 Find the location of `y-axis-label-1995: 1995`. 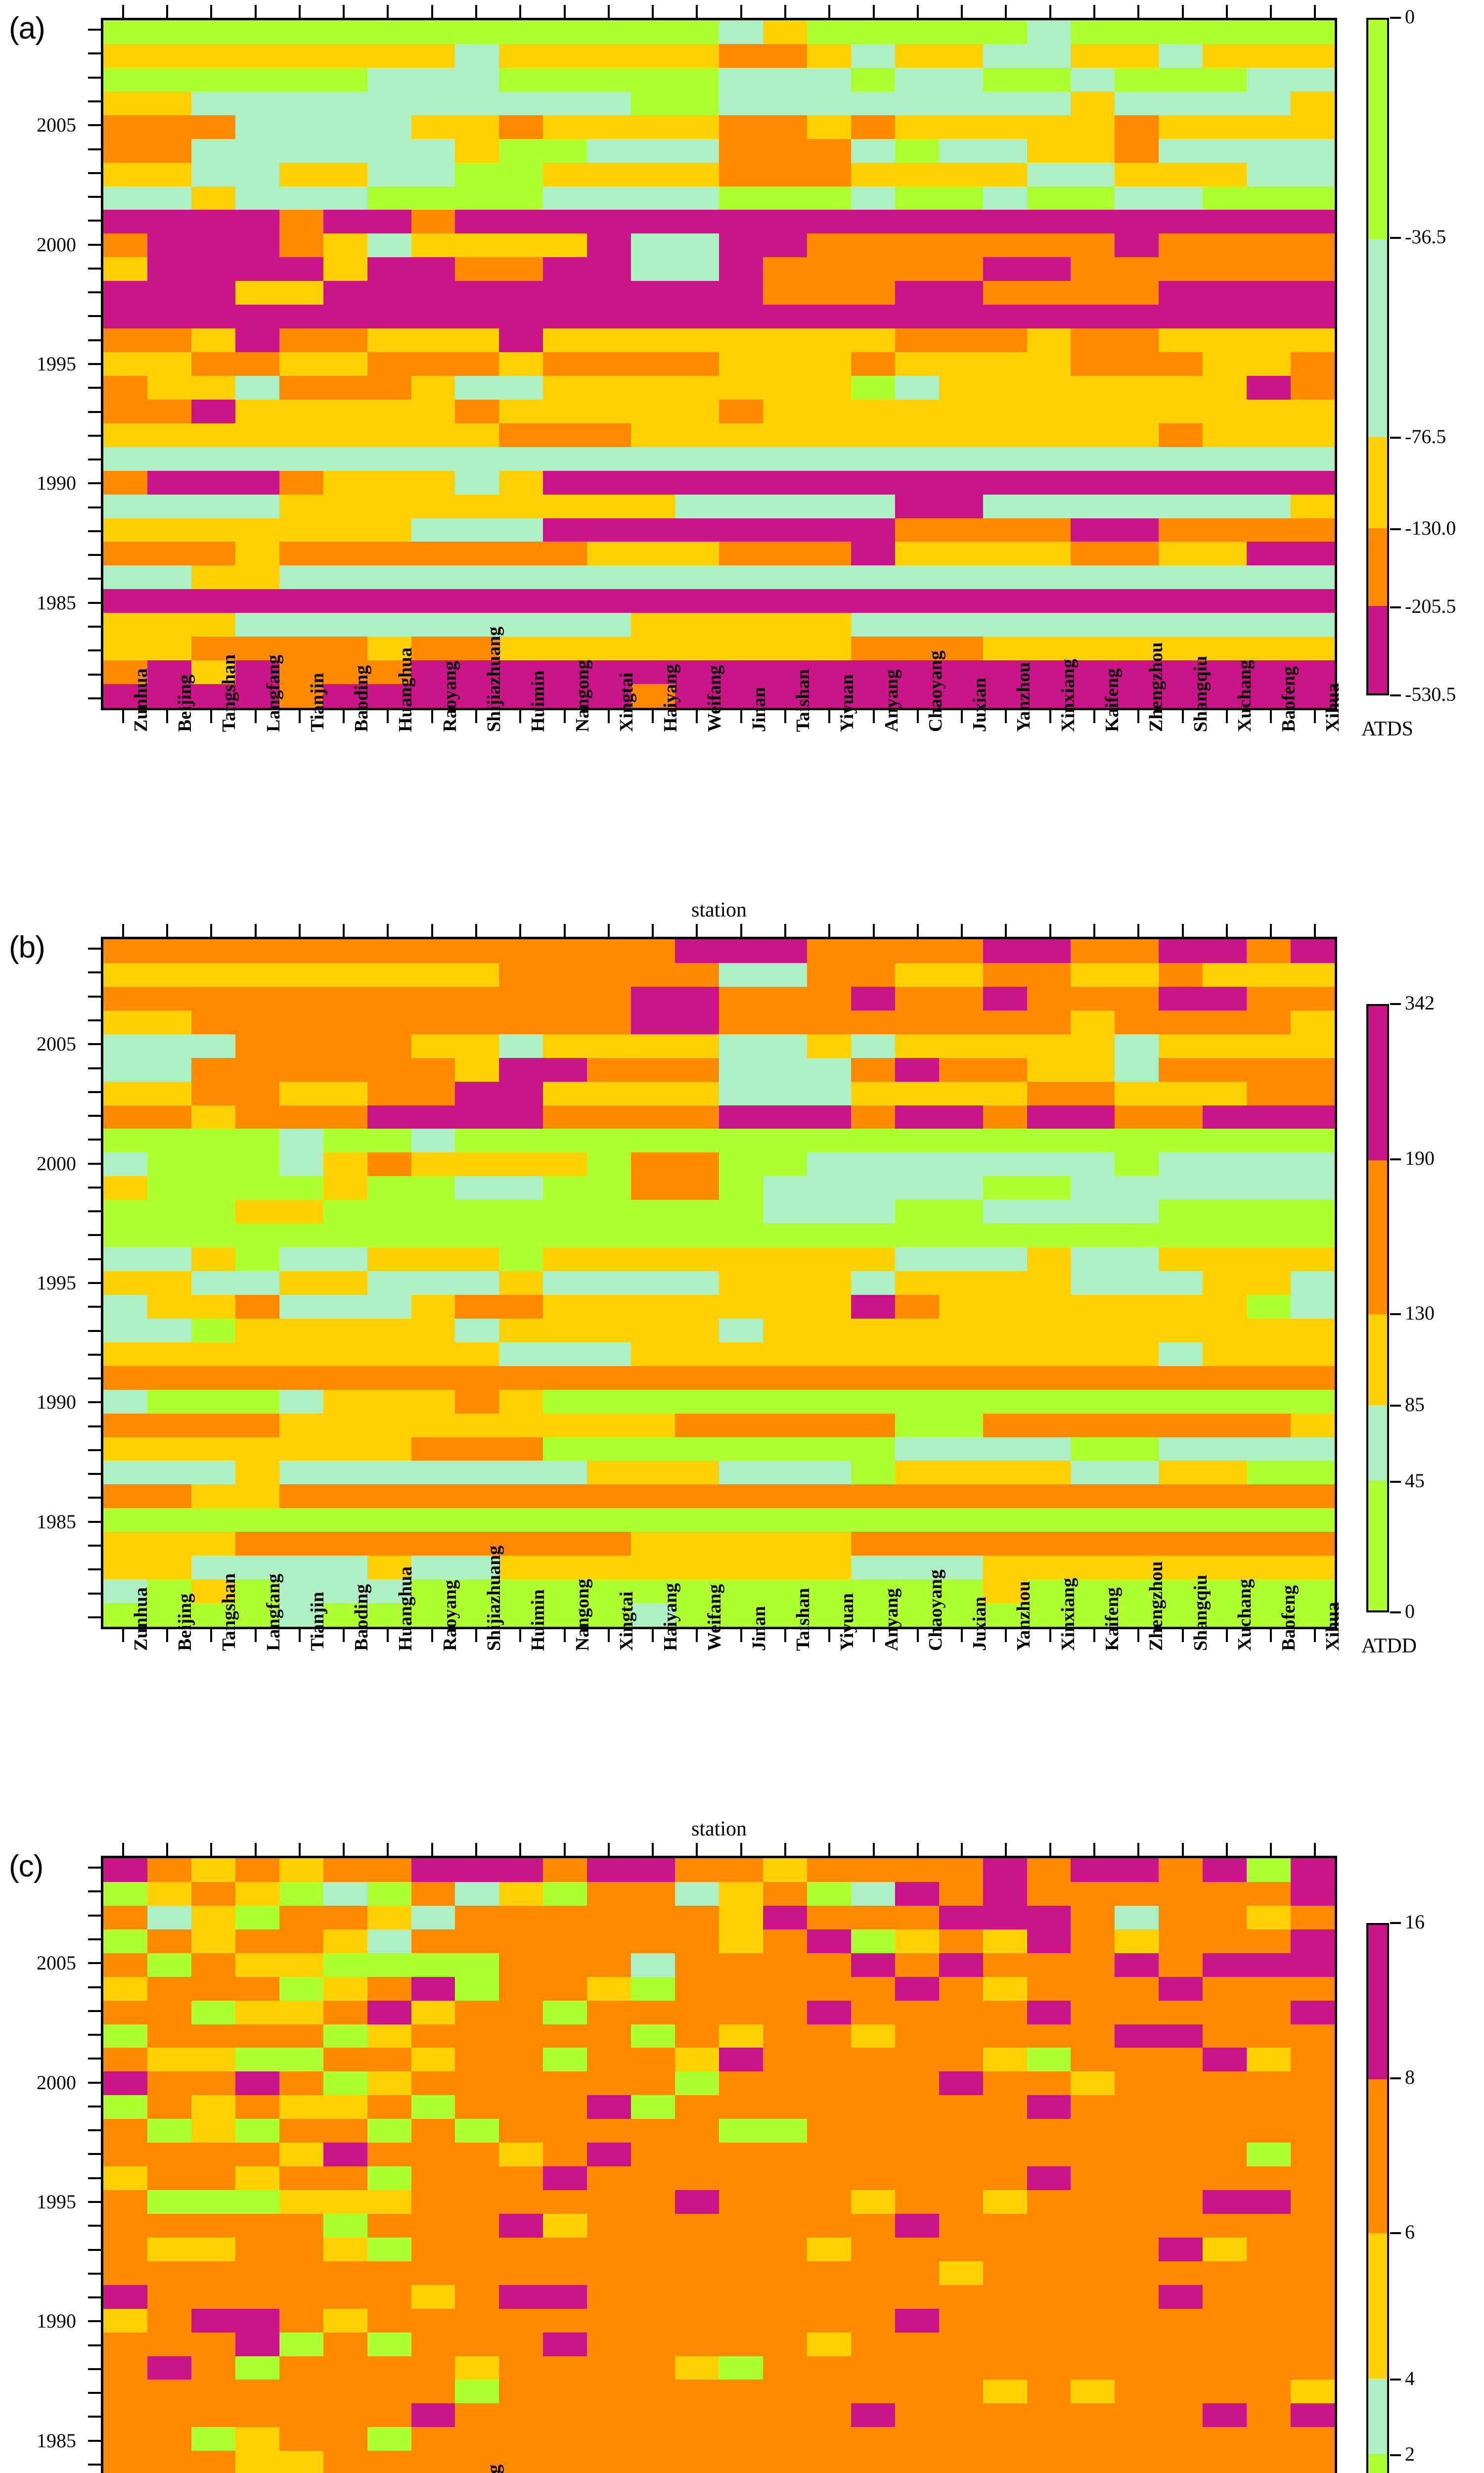

y-axis-label-1995: 1995 is located at coordinates (56, 364).